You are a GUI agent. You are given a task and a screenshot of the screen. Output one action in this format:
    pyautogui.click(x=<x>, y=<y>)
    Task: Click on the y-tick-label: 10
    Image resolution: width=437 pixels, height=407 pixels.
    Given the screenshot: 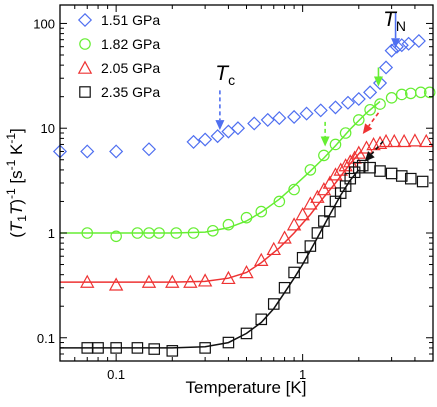 What is the action you would take?
    pyautogui.click(x=48, y=128)
    